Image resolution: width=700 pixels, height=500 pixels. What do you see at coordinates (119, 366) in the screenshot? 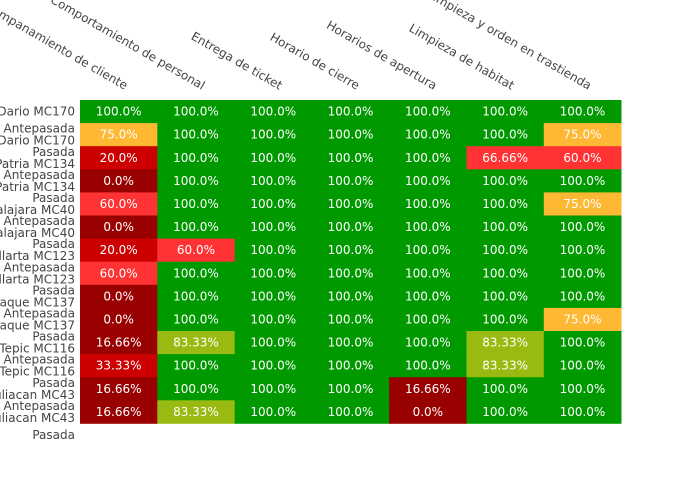
I see `heatmap-cell-r11-c0` at bounding box center [119, 366].